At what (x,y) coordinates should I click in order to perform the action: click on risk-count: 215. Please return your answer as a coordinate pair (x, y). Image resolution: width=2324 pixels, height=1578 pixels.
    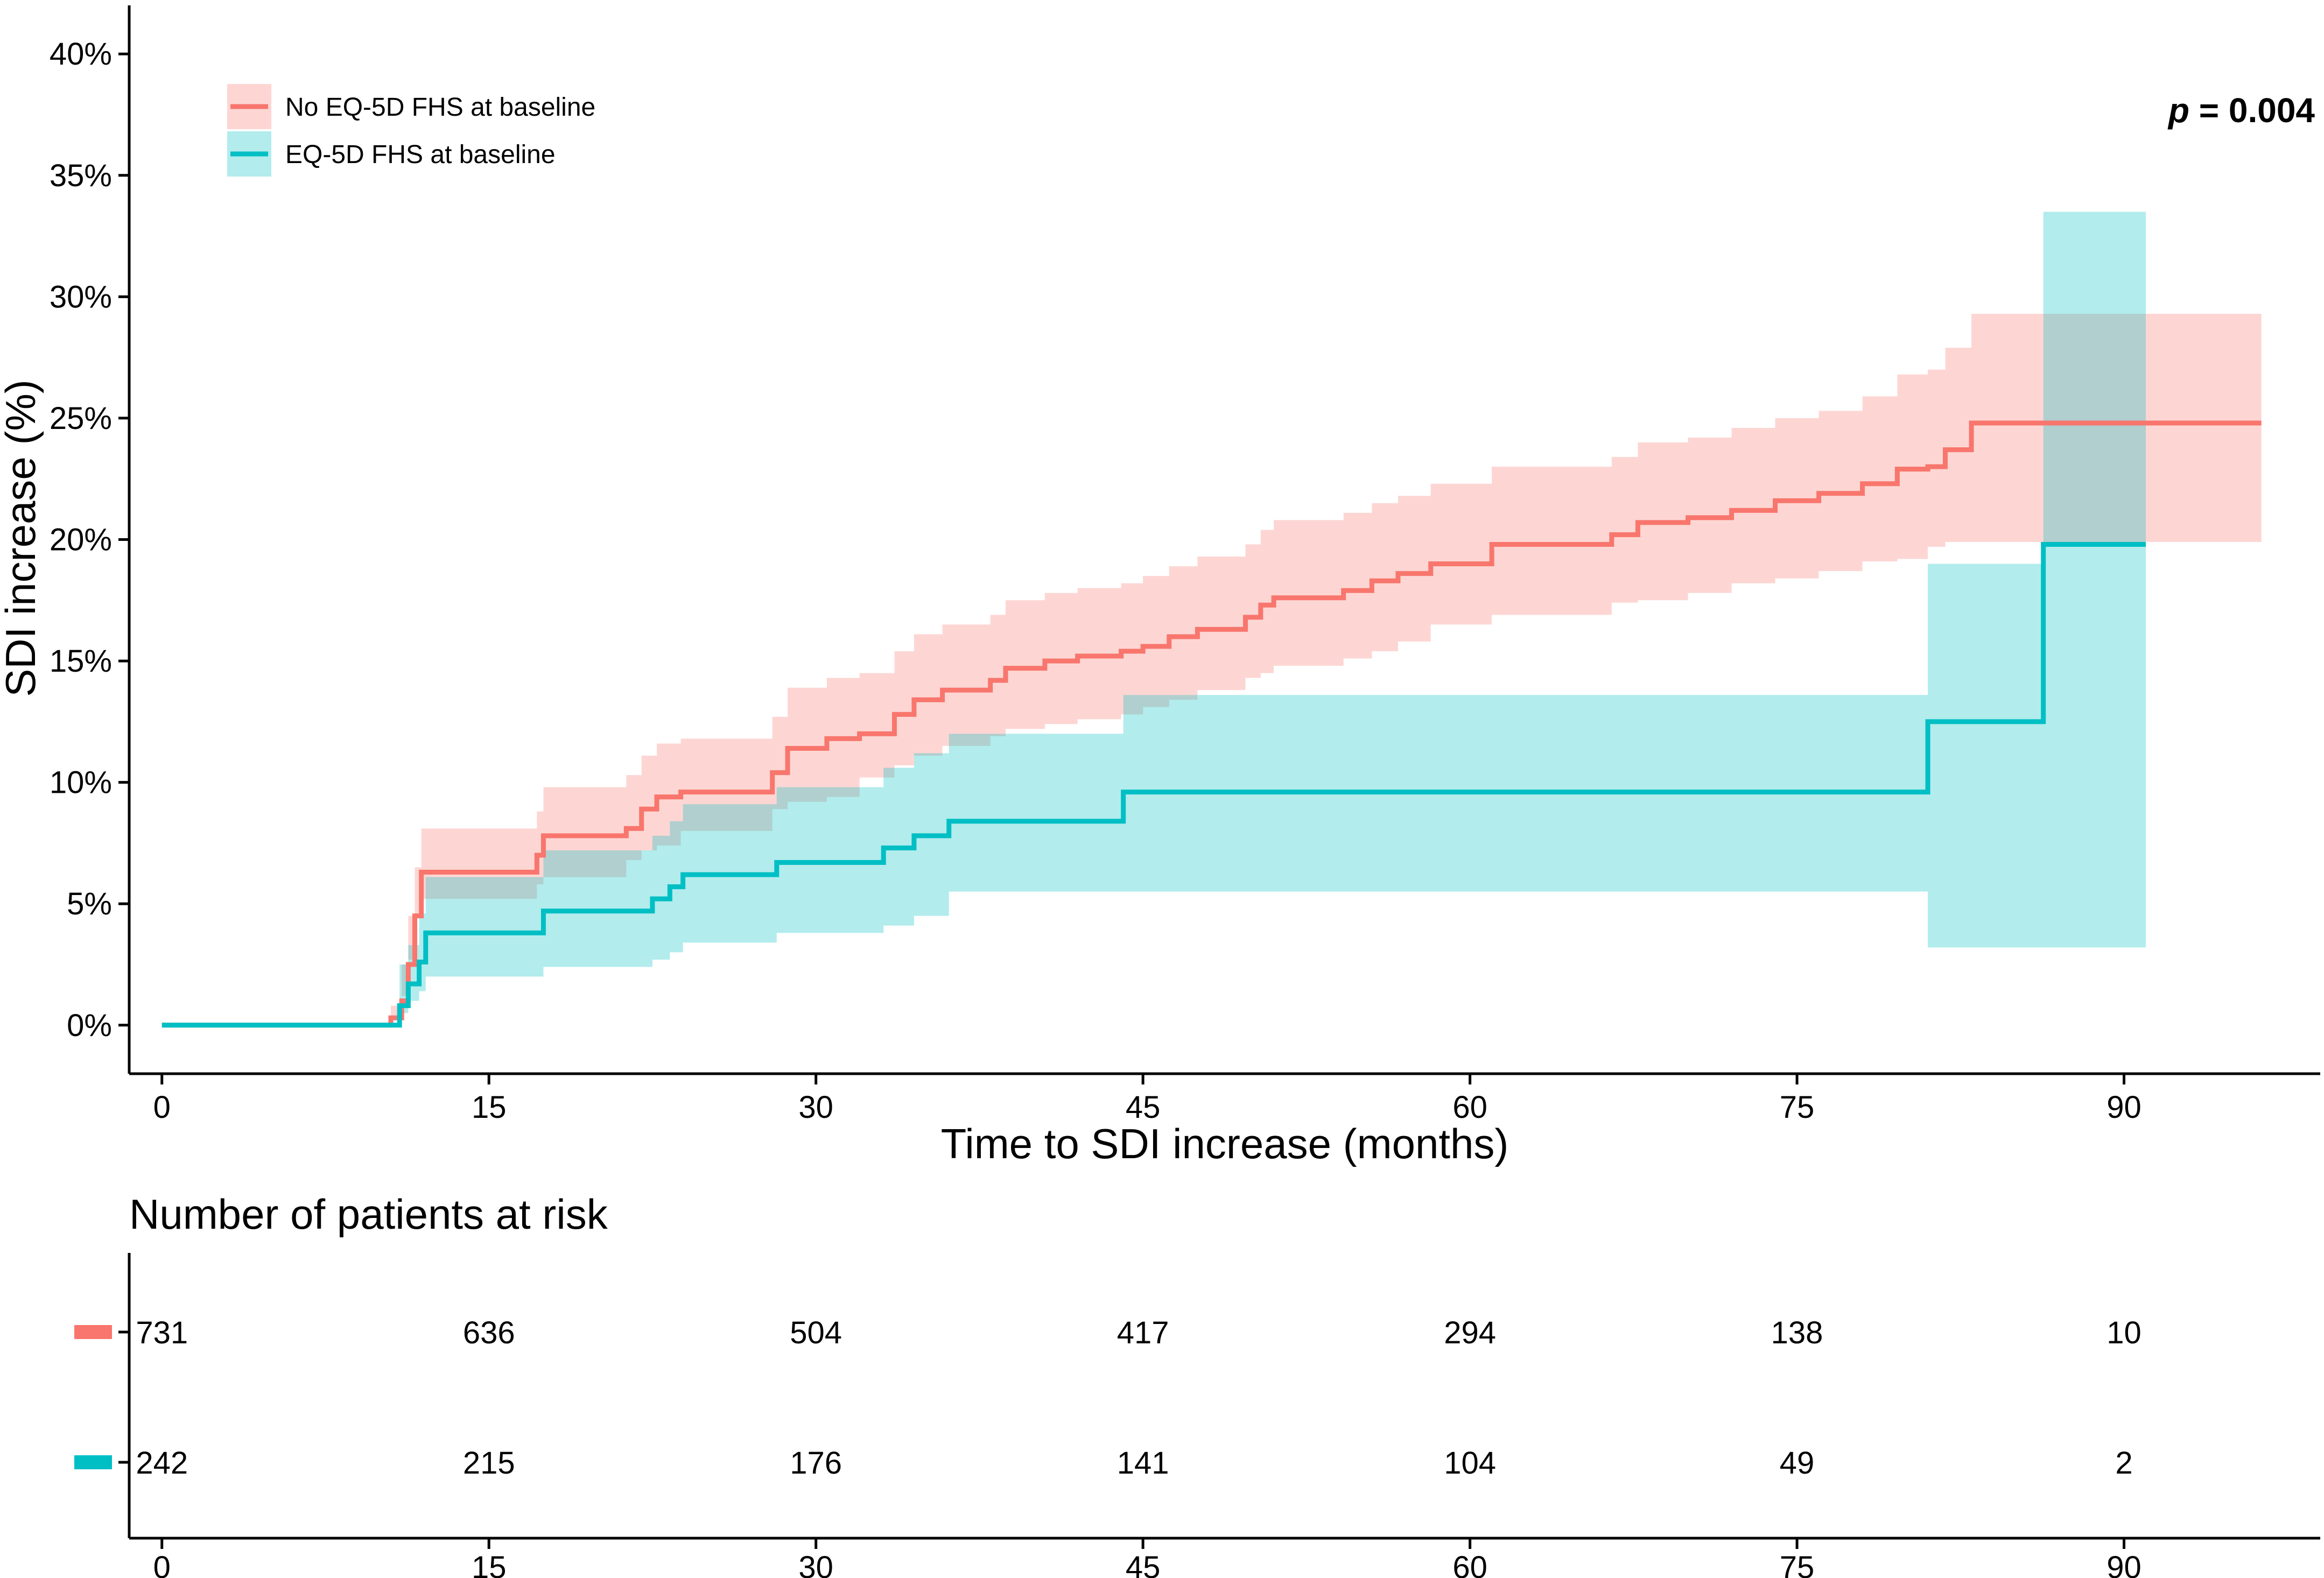
    Looking at the image, I should click on (489, 1464).